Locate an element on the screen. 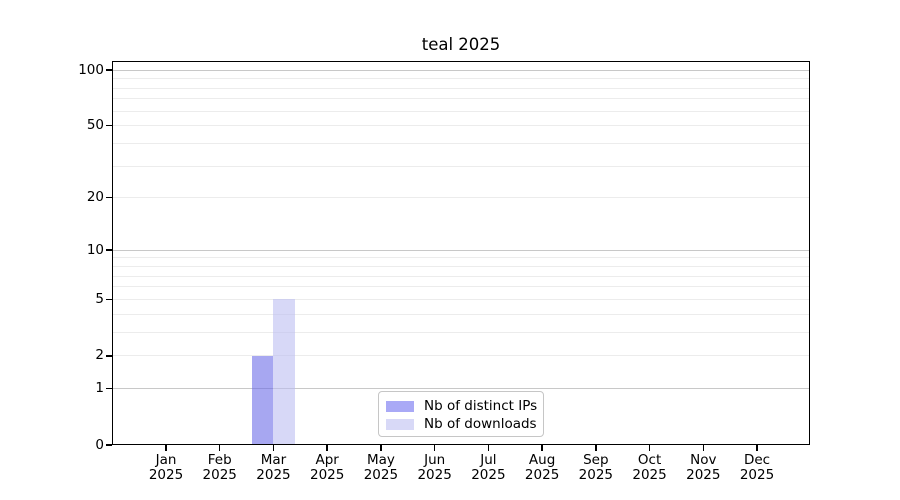  x-tick-month: Jun is located at coordinates (435, 460).